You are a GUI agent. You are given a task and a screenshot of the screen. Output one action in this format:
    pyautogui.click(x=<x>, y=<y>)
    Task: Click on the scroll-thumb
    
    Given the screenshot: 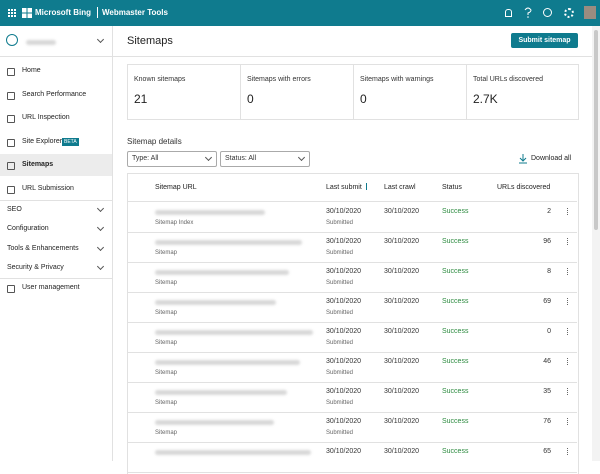 What is the action you would take?
    pyautogui.click(x=596, y=130)
    